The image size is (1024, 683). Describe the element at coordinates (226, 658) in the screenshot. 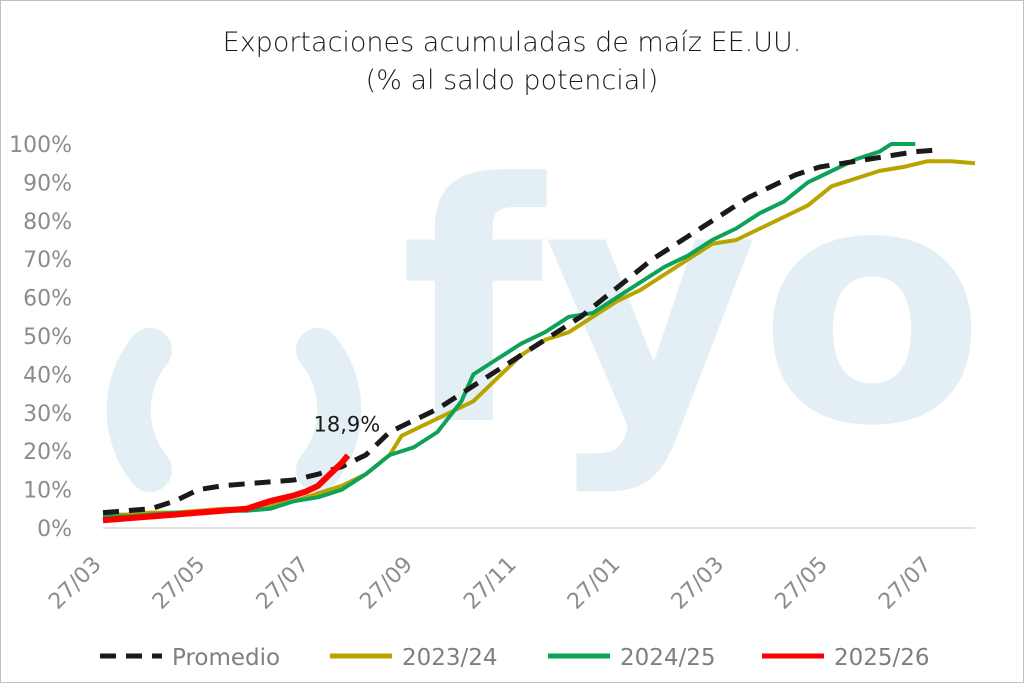

I see `legend-label: Promedio` at that location.